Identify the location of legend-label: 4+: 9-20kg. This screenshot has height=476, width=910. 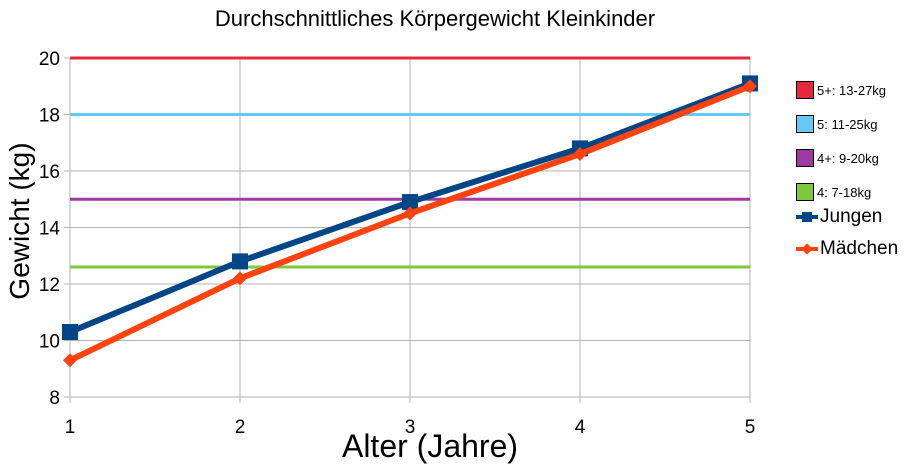
(848, 158).